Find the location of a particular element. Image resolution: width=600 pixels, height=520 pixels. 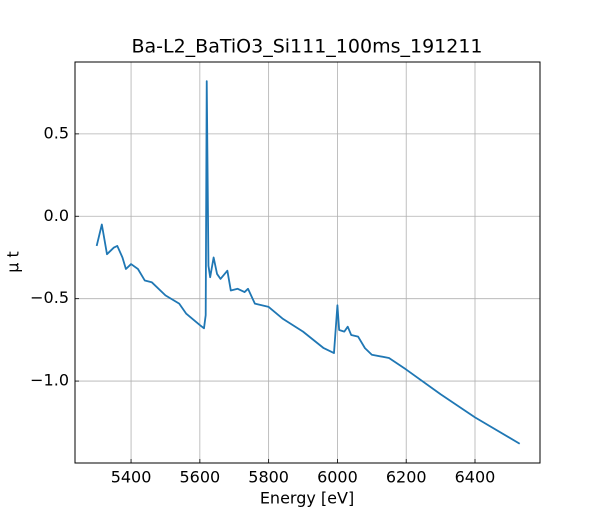

x-tick-label: 6000 is located at coordinates (337, 477).